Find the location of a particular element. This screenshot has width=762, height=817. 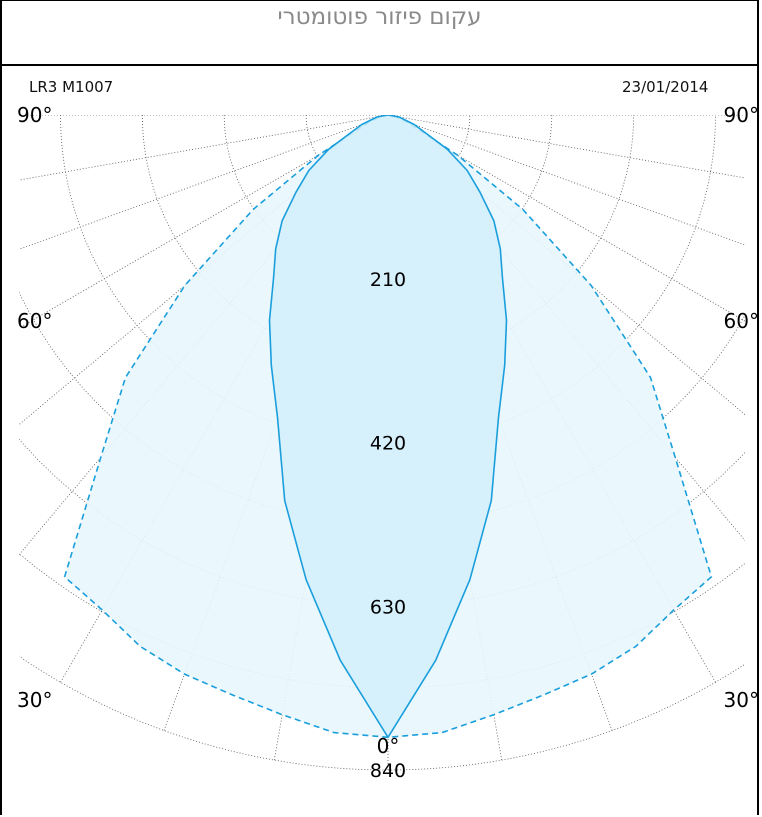

grid-ring is located at coordinates (388, 197).